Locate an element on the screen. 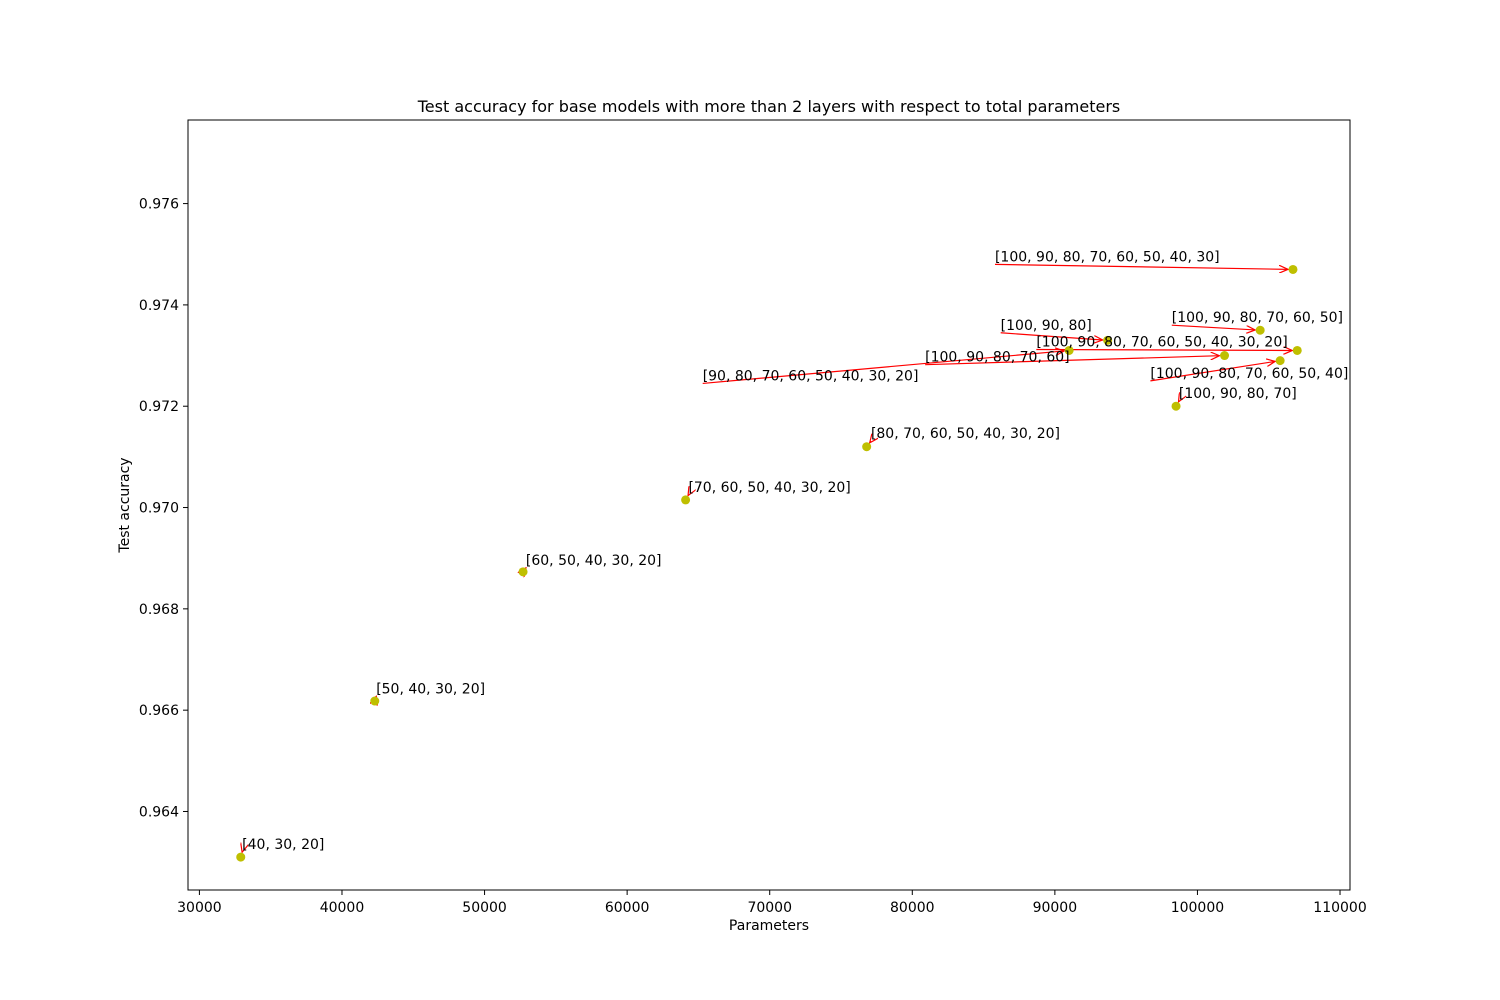  point-label: [100, 90, 80, 70, 60] is located at coordinates (997, 358).